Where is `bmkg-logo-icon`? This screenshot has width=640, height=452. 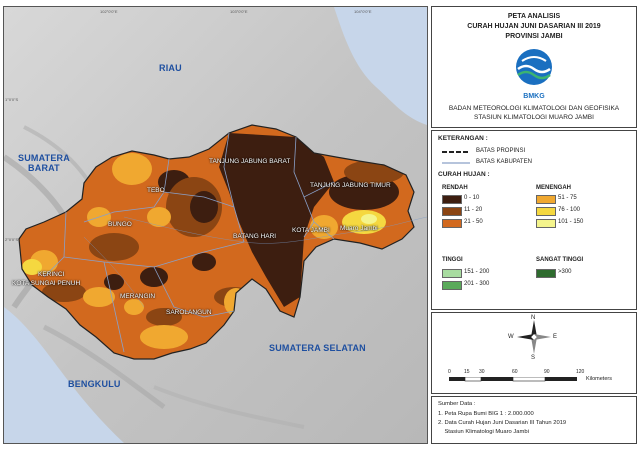
bmkg-logo-icon is located at coordinates (534, 67).